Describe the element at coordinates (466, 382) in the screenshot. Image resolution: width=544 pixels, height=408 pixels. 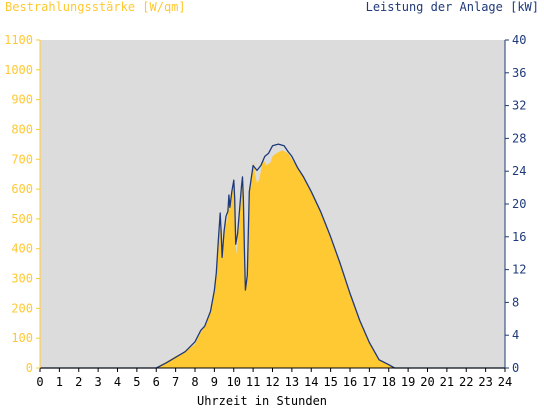
I see `x-tick-label: 22` at that location.